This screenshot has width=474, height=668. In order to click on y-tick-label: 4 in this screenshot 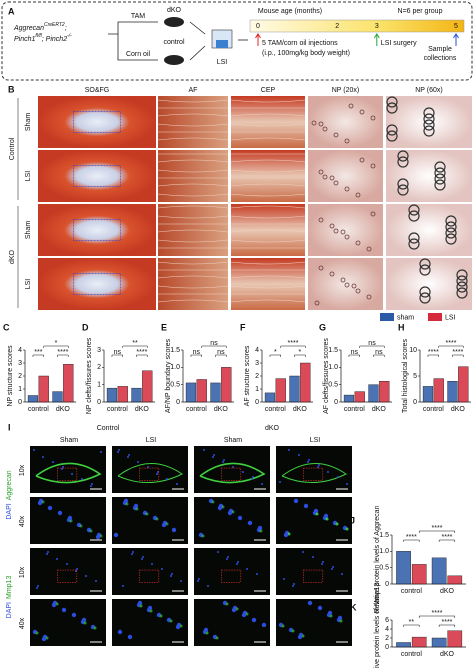, I will do `click(387, 629)`.